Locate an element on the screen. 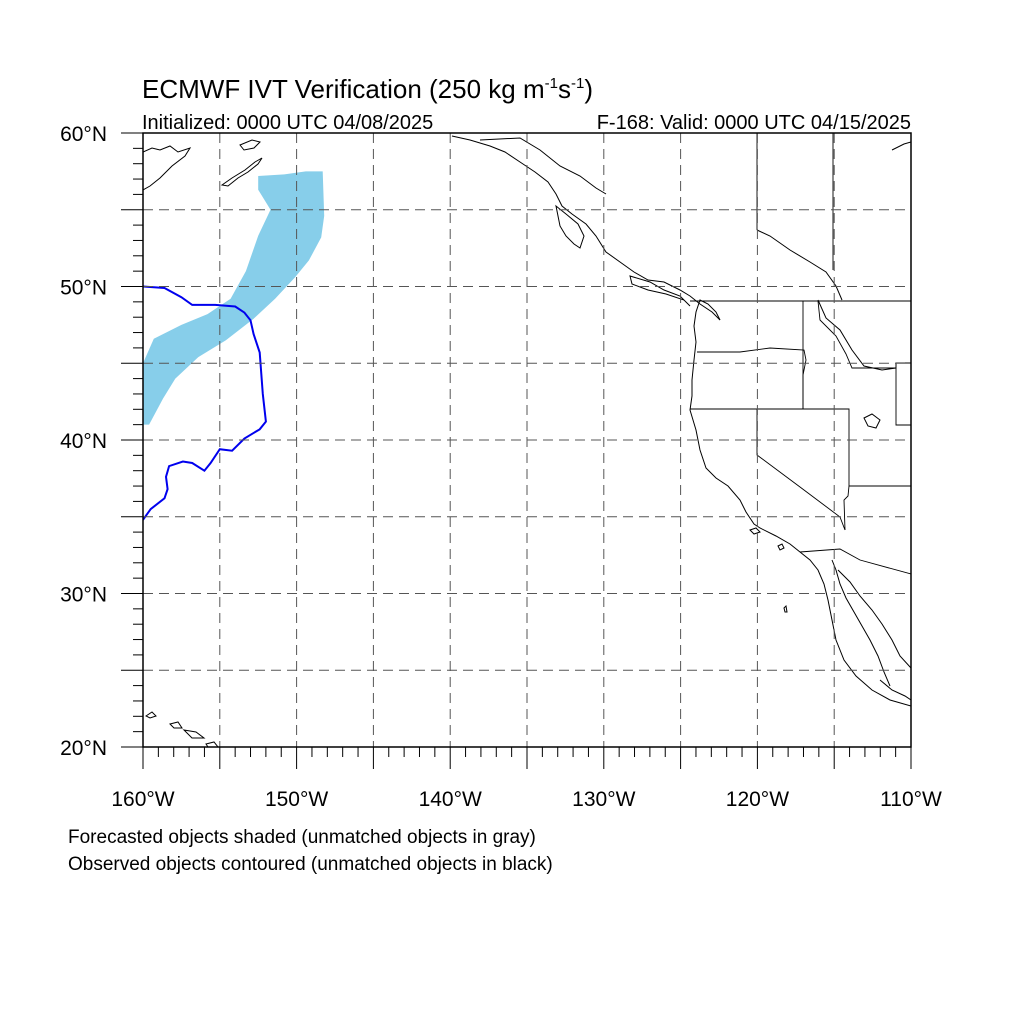 This screenshot has height=1024, width=1024. political-borders is located at coordinates (800, 354).